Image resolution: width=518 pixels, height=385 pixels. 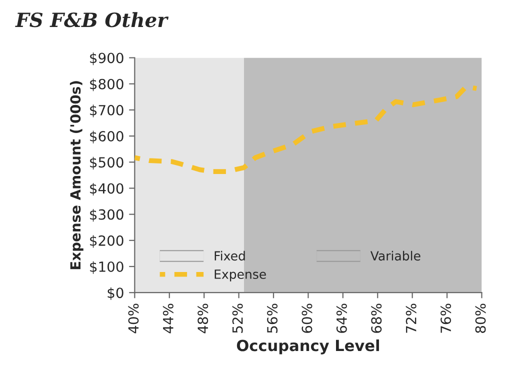 What do you see at coordinates (107, 111) in the screenshot?
I see `y-tick-label: $700` at bounding box center [107, 111].